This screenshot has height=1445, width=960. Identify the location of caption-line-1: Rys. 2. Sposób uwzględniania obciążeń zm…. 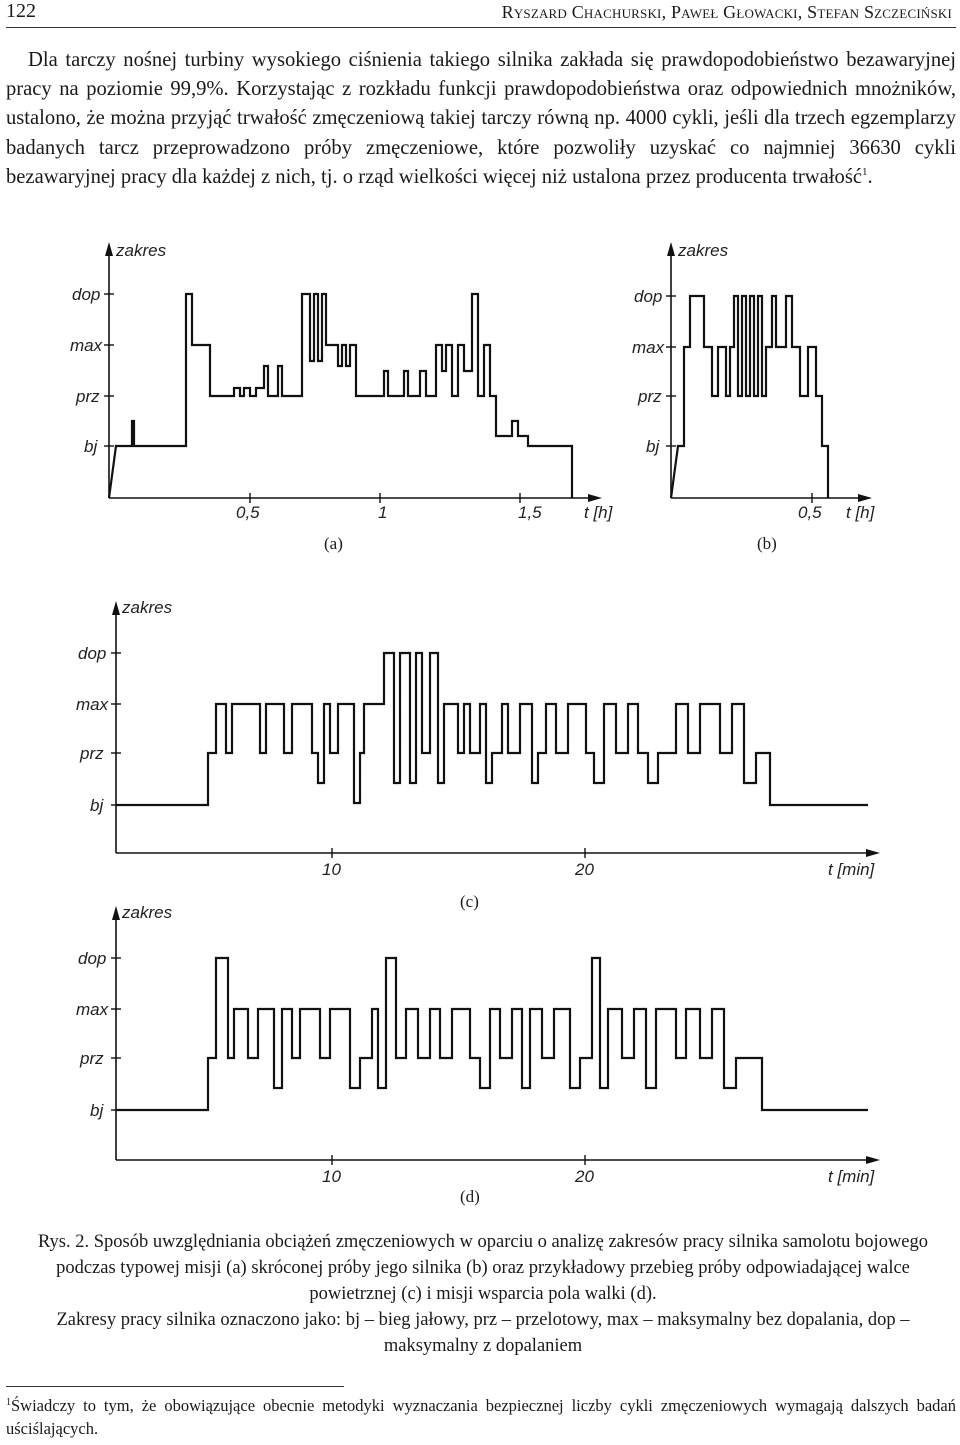
(483, 1268).